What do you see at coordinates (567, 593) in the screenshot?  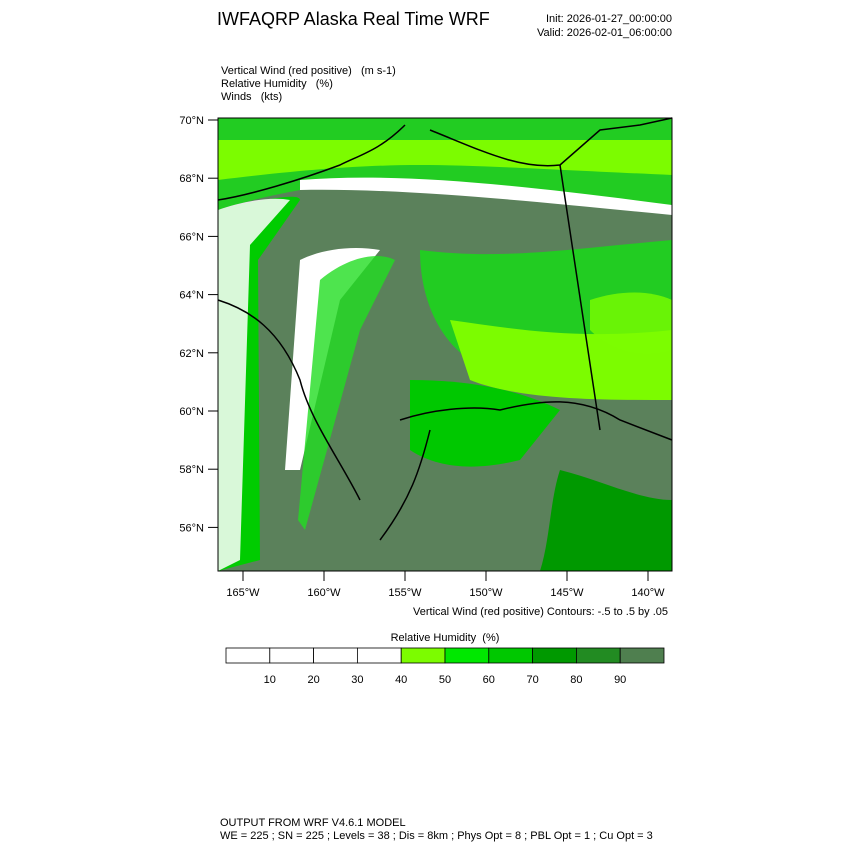 I see `lon-label: 145°W` at bounding box center [567, 593].